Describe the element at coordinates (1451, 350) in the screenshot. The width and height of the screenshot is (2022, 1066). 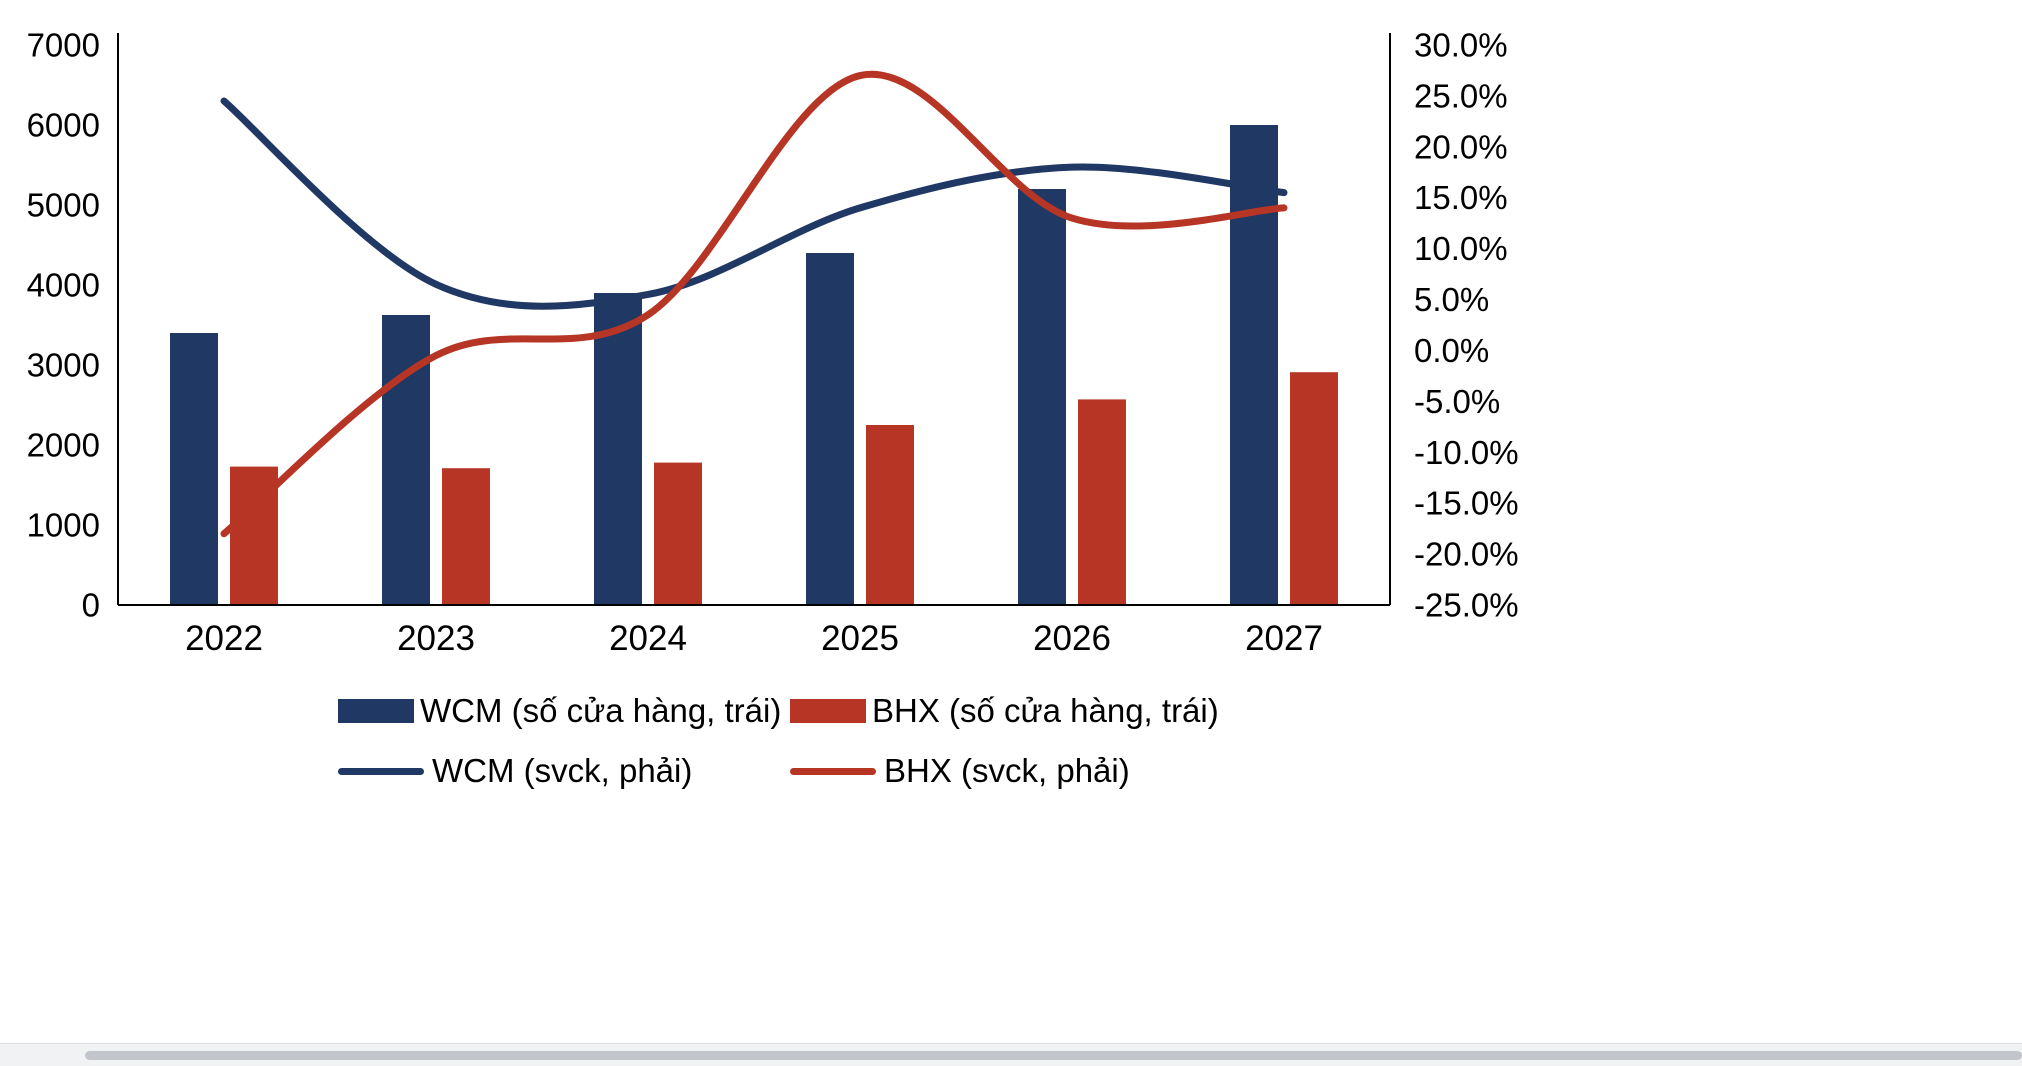
I see `right-axis-tick-label: 0.0%` at that location.